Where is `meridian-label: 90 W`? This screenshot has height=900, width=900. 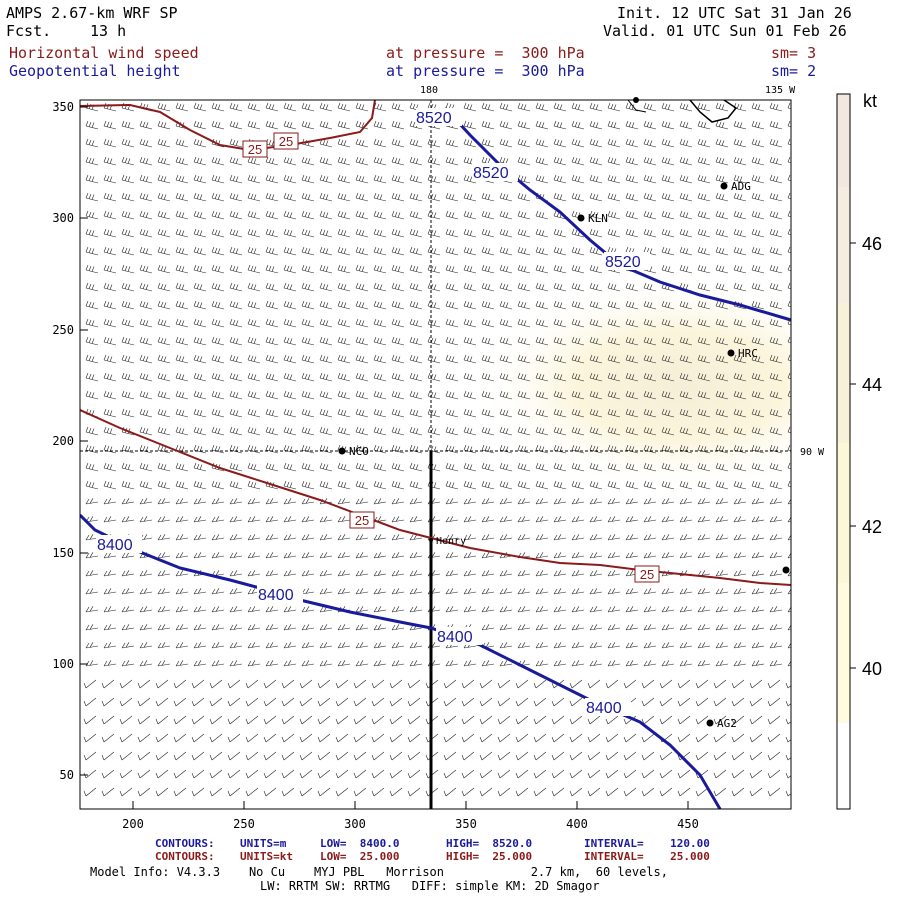
meridian-label: 90 W is located at coordinates (812, 452).